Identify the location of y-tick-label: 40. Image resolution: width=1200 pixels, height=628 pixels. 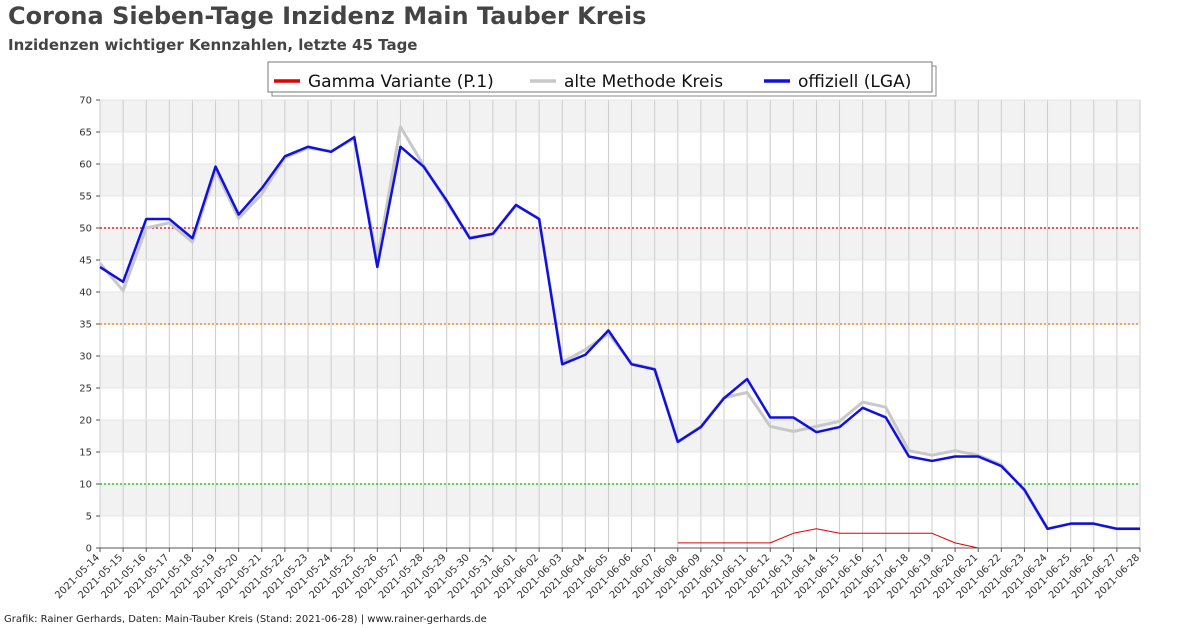
(85, 293).